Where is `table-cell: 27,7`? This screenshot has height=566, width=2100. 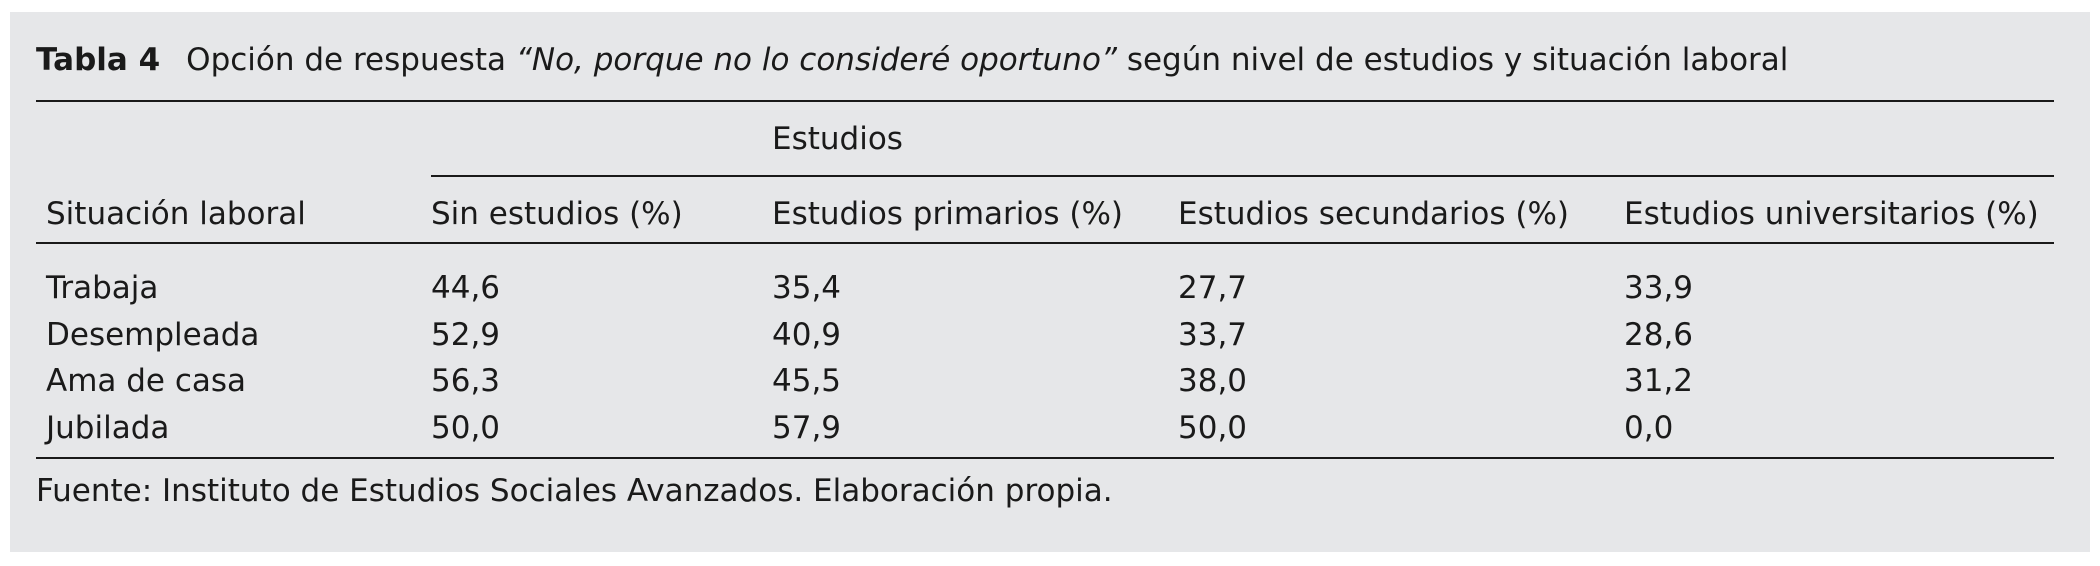 table-cell: 27,7 is located at coordinates (1213, 288).